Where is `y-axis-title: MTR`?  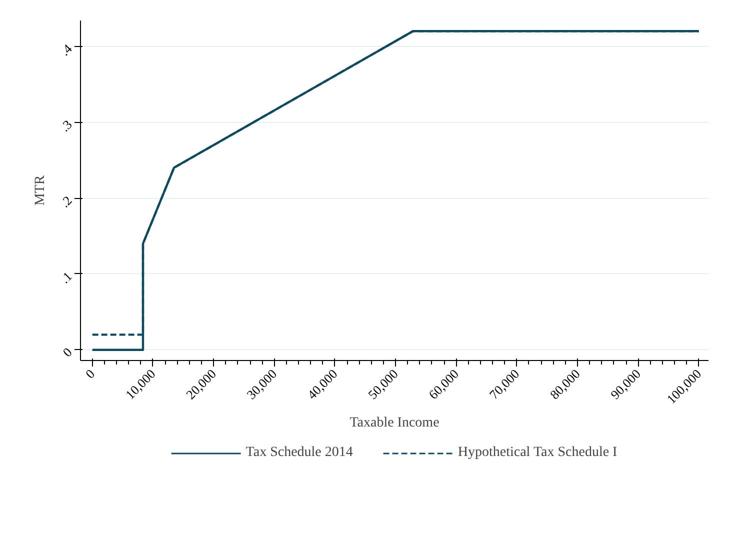
y-axis-title: MTR is located at coordinates (40, 190).